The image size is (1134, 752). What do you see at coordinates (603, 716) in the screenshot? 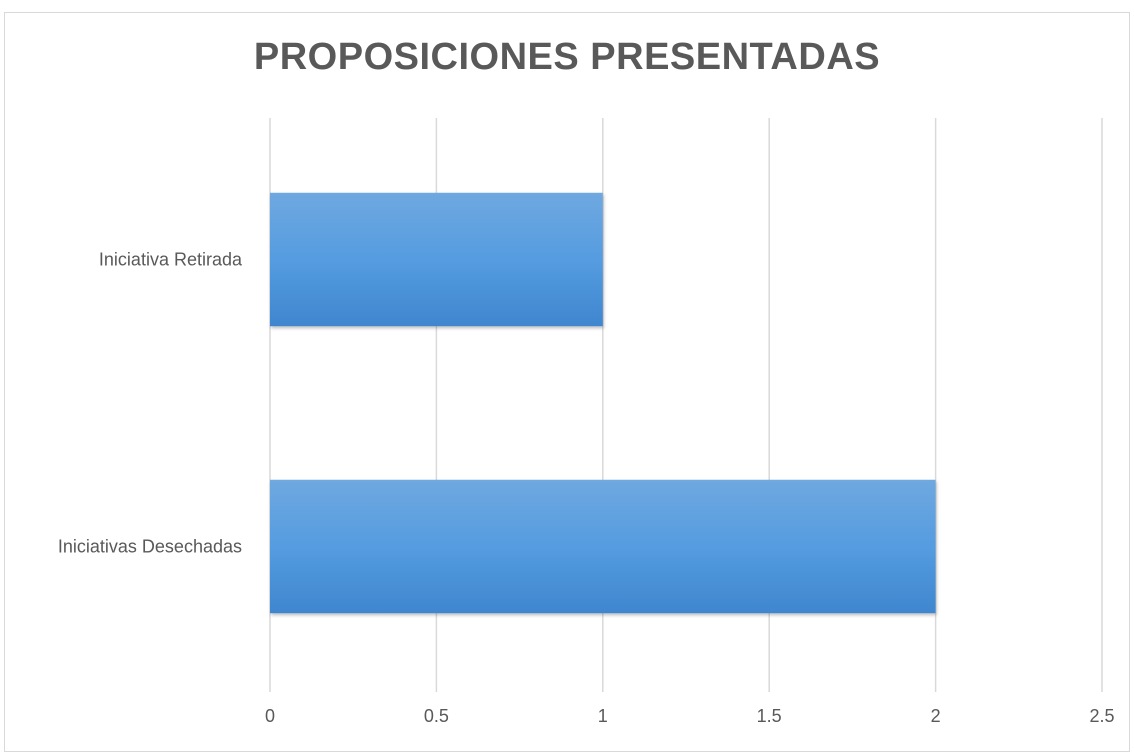
I see `x-tick-label: 1` at bounding box center [603, 716].